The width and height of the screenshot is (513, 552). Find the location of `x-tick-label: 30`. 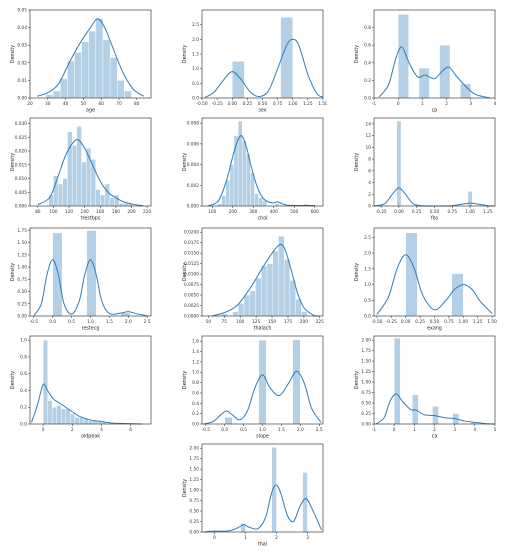

x-tick-label: 30 is located at coordinates (48, 104).